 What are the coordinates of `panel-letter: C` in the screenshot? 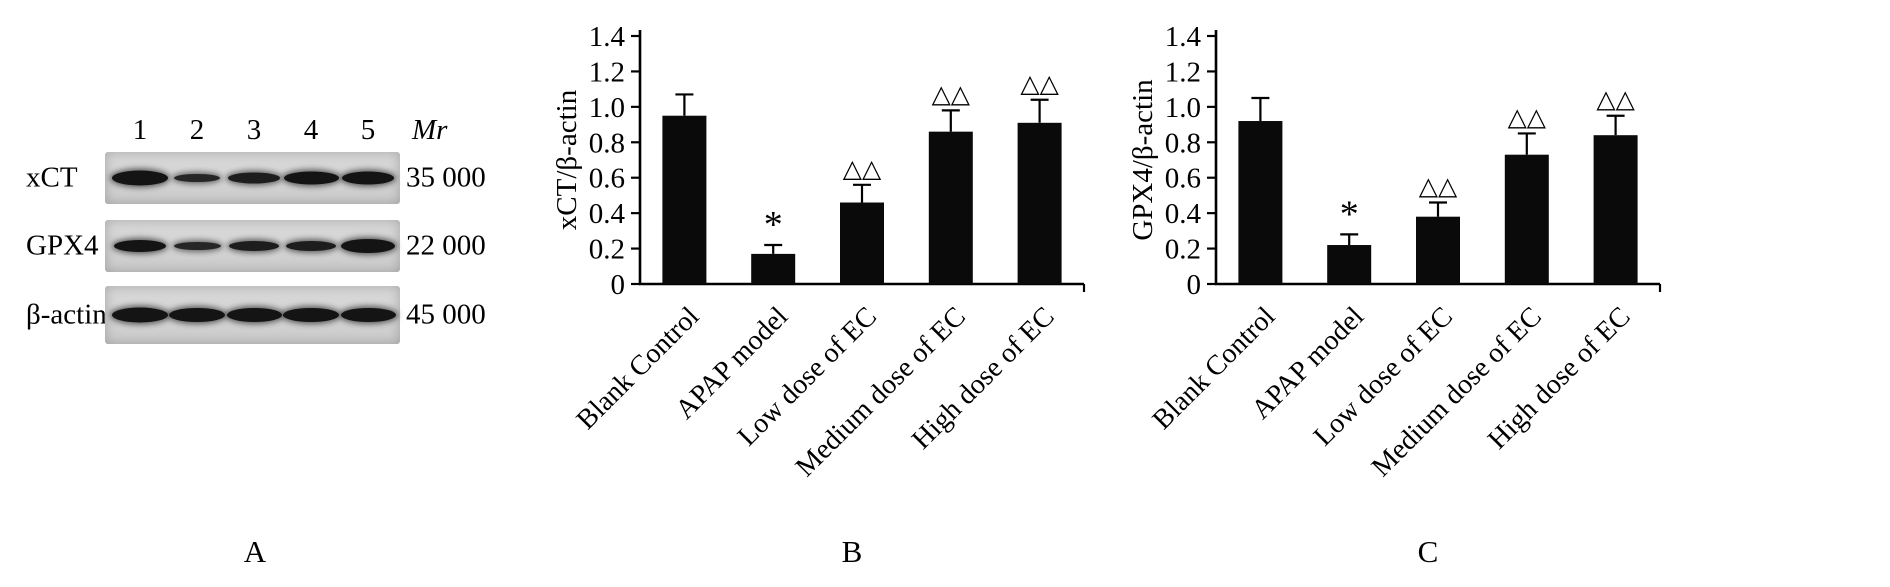 It's located at (1428, 551).